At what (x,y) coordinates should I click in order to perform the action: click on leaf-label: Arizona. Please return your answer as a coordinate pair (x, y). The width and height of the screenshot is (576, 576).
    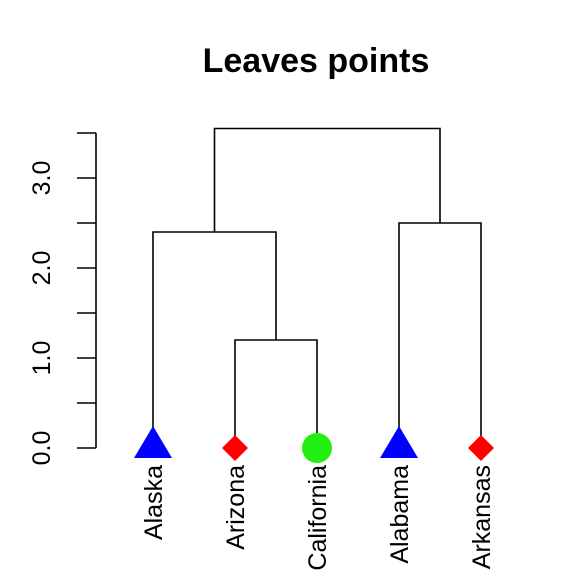
    Looking at the image, I should click on (236, 507).